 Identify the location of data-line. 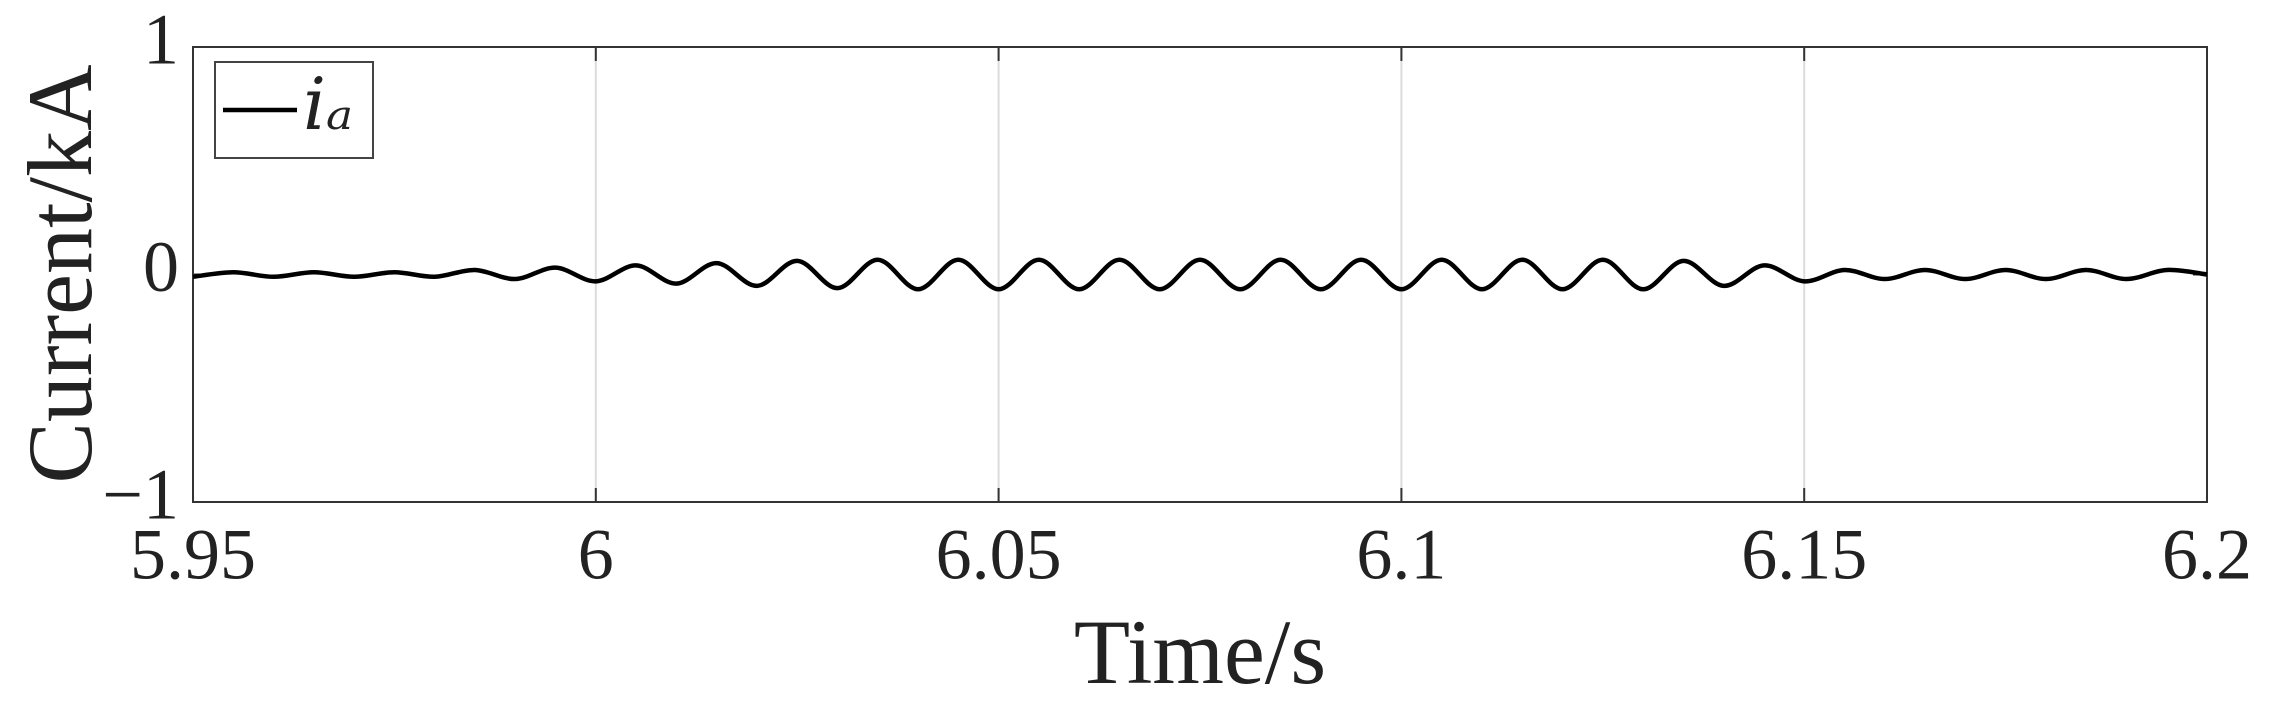
(1200, 274).